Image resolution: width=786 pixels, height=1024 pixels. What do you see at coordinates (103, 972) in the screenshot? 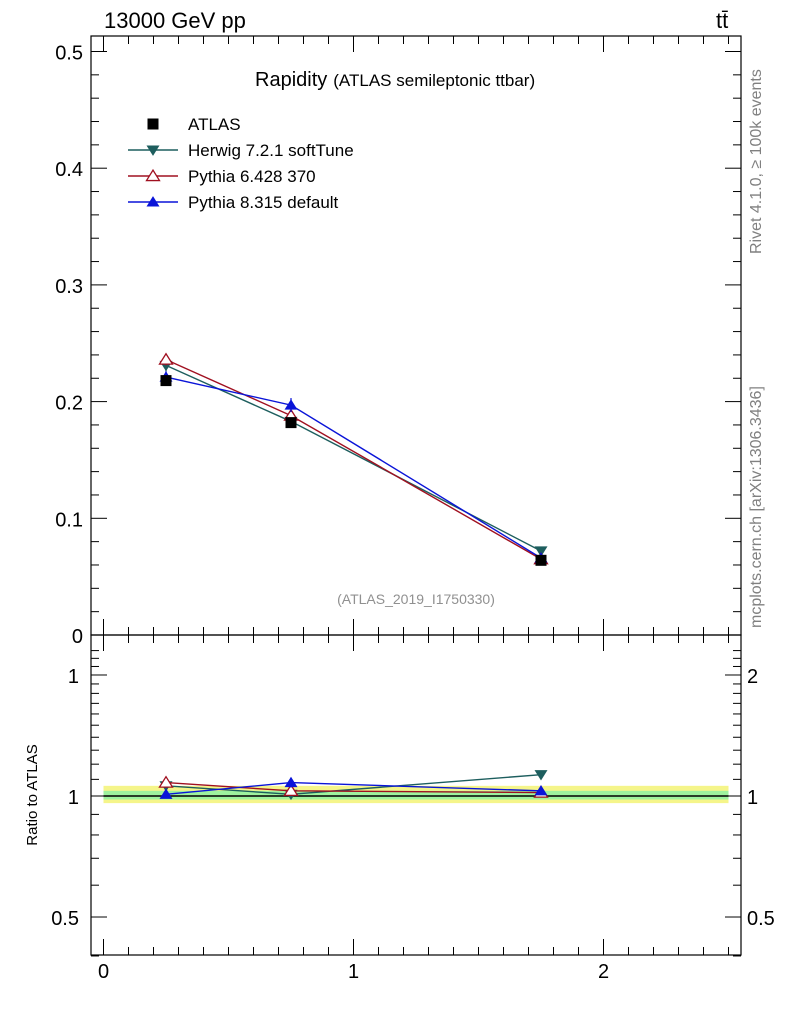
I see `ratio-xtick-label: 0` at bounding box center [103, 972].